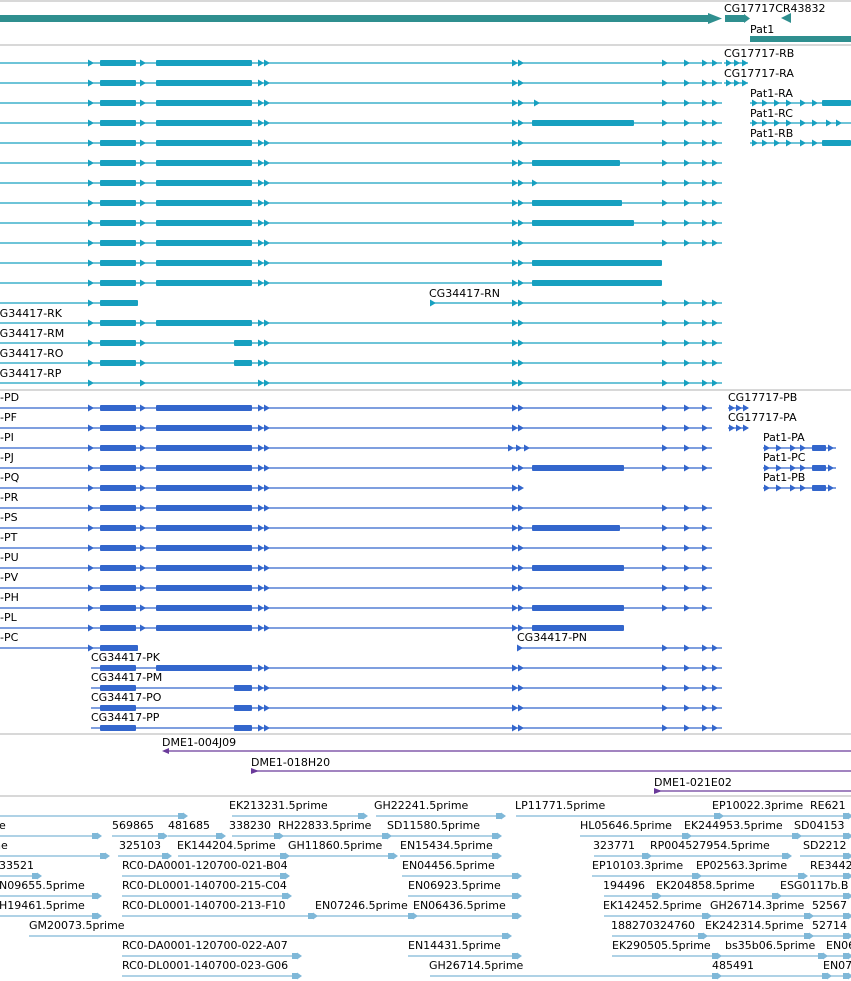 Image resolution: width=851 pixels, height=981 pixels. What do you see at coordinates (800, 39) in the screenshot?
I see `gene-pat1` at bounding box center [800, 39].